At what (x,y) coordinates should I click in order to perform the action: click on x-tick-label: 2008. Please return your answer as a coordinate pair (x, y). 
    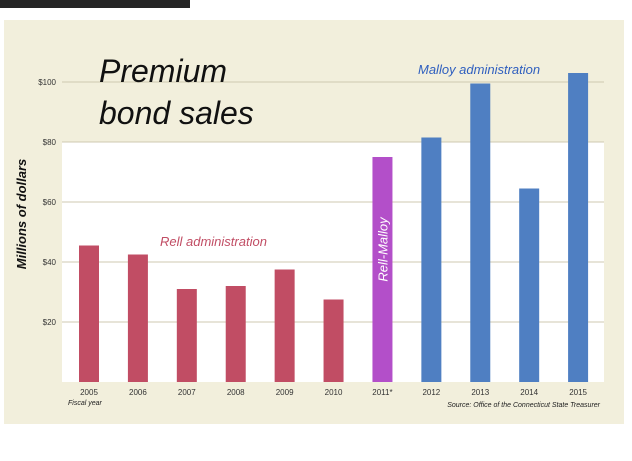
    Looking at the image, I should click on (236, 392).